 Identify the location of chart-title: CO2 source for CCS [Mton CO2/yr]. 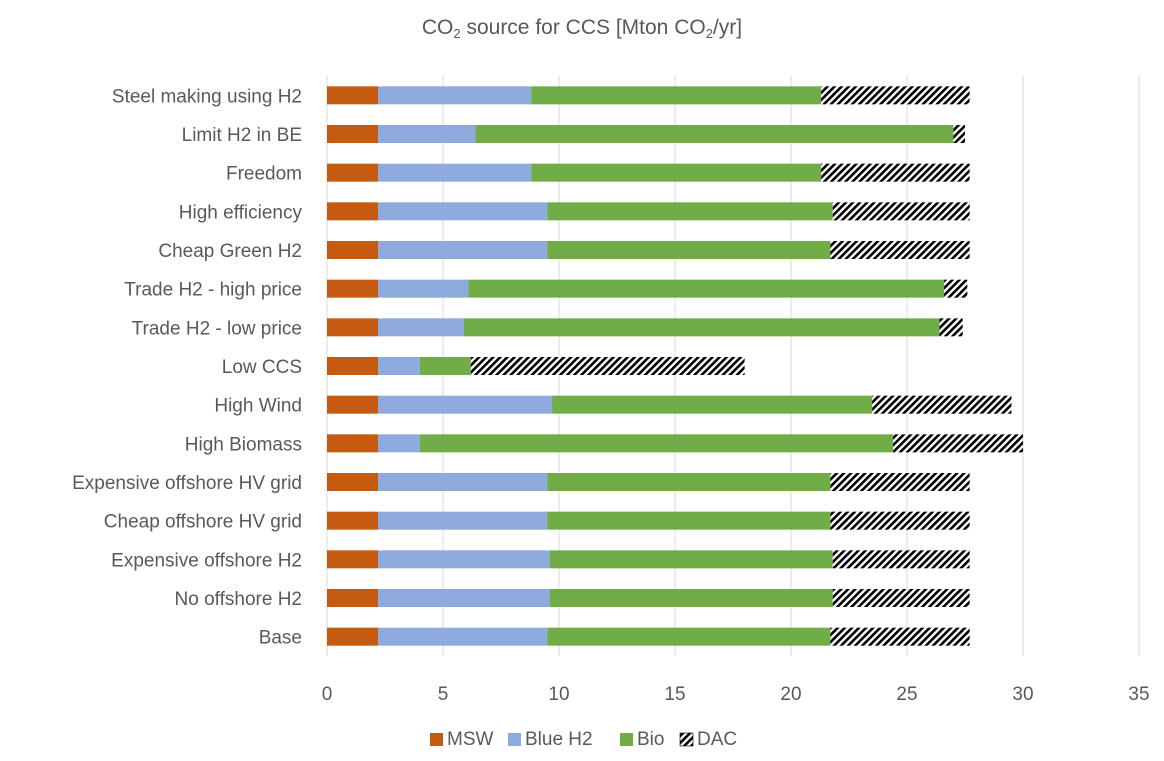
(582, 28).